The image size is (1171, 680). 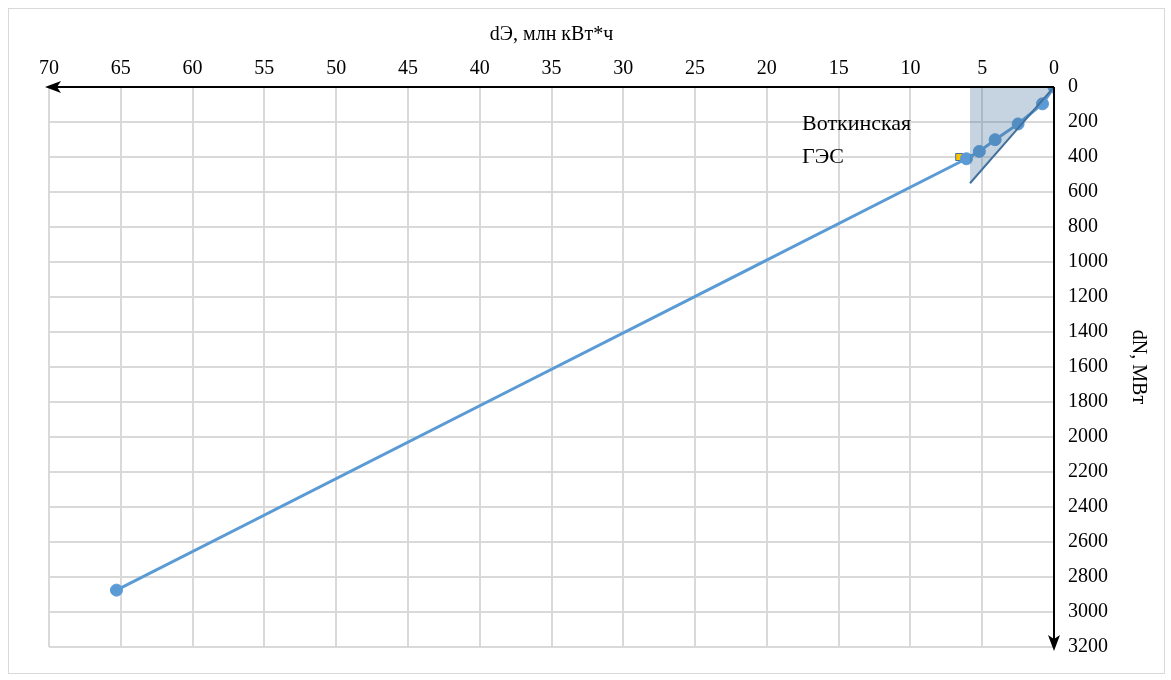 What do you see at coordinates (695, 67) in the screenshot?
I see `x-tick-label: 25` at bounding box center [695, 67].